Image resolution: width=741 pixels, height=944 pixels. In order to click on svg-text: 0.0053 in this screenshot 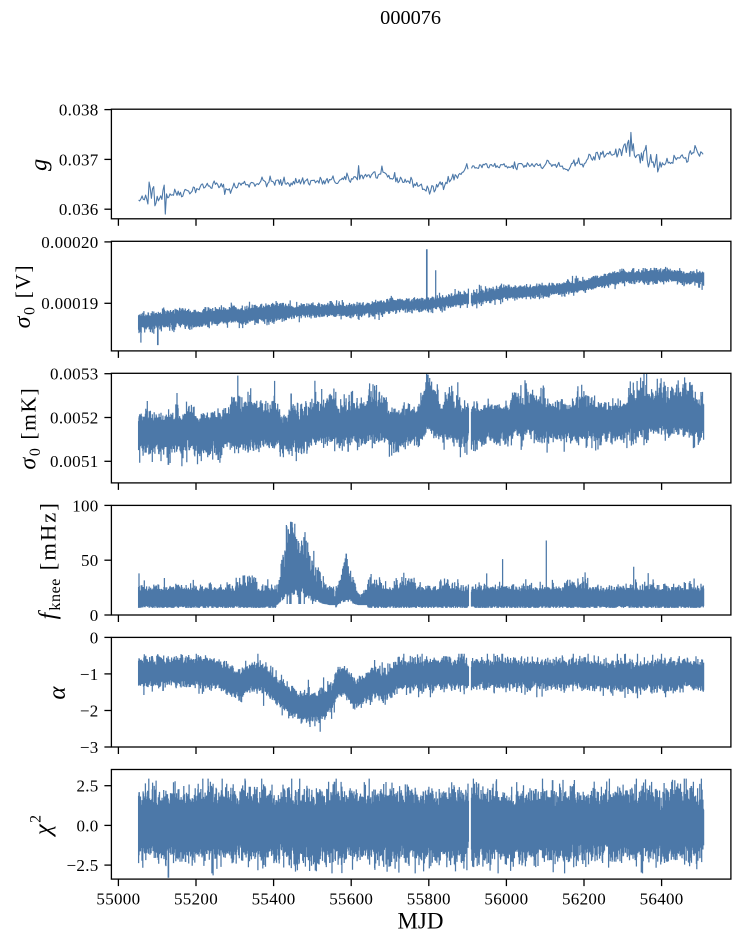, I will do `click(74, 374)`.